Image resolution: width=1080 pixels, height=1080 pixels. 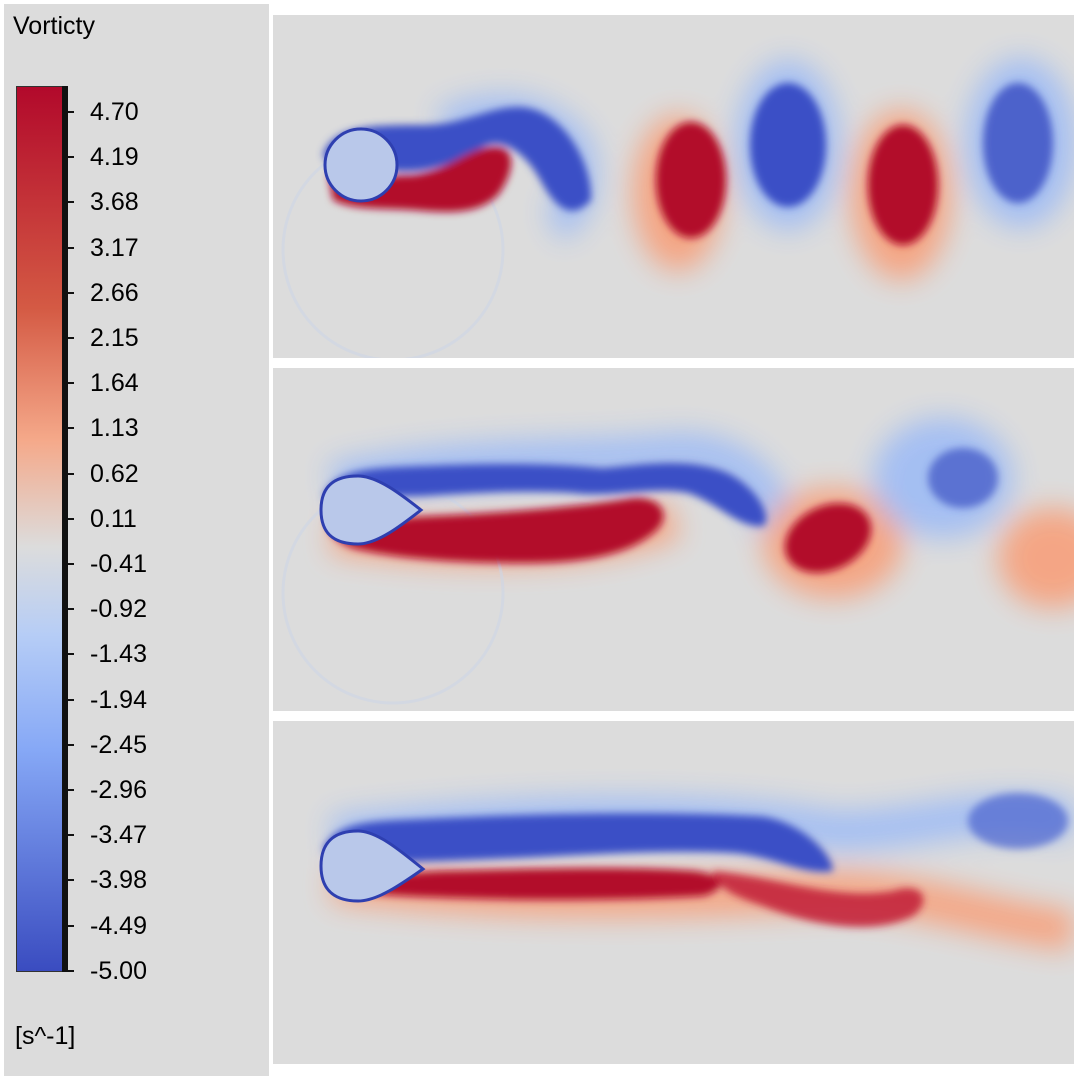 I want to click on colorbar, so click(x=41, y=529).